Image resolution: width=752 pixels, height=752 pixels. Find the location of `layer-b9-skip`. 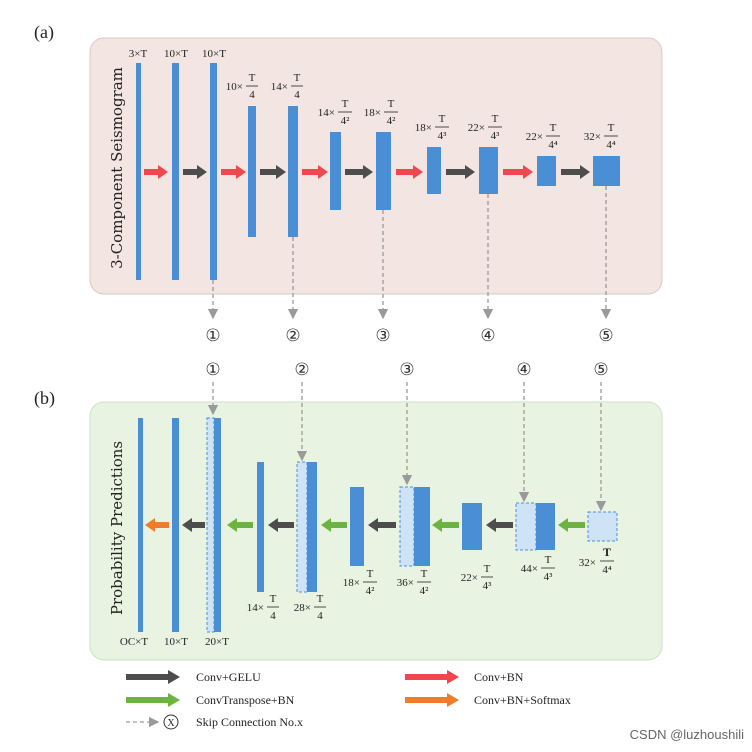

layer-b9-skip is located at coordinates (526, 526).